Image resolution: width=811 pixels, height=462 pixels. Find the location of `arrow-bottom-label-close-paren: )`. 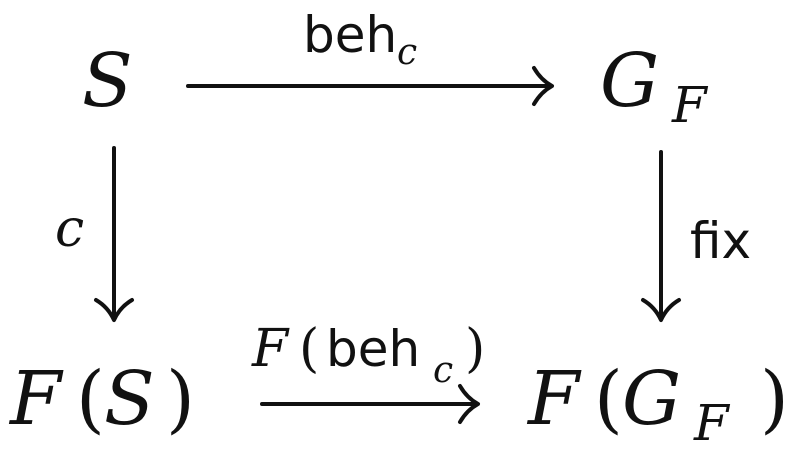

arrow-bottom-label-close-paren: ) is located at coordinates (475, 349).